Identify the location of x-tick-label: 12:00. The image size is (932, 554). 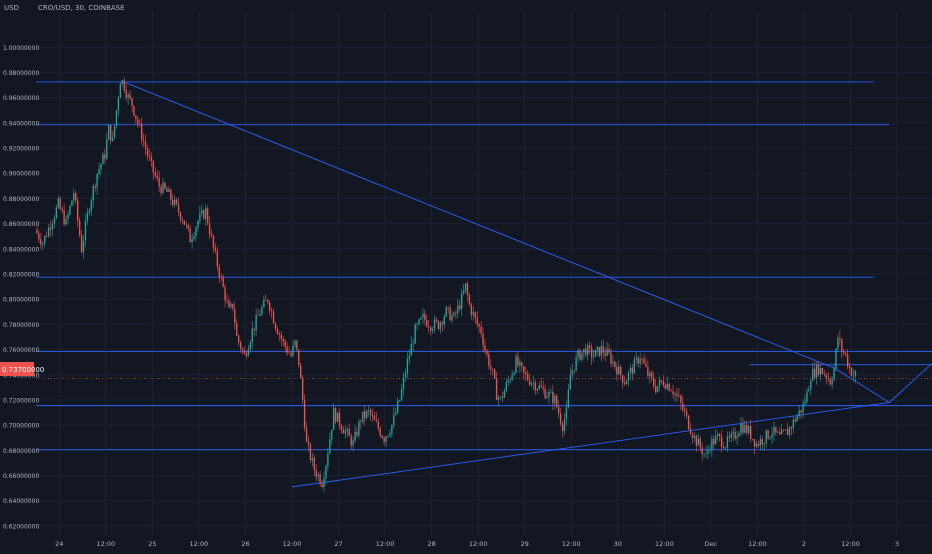
(571, 544).